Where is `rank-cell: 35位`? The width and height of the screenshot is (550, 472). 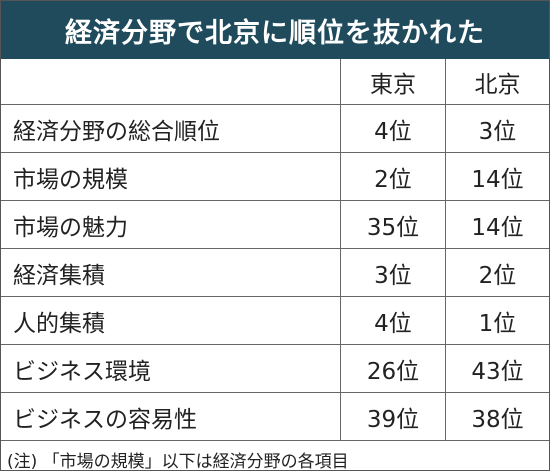 rank-cell: 35位 is located at coordinates (393, 224).